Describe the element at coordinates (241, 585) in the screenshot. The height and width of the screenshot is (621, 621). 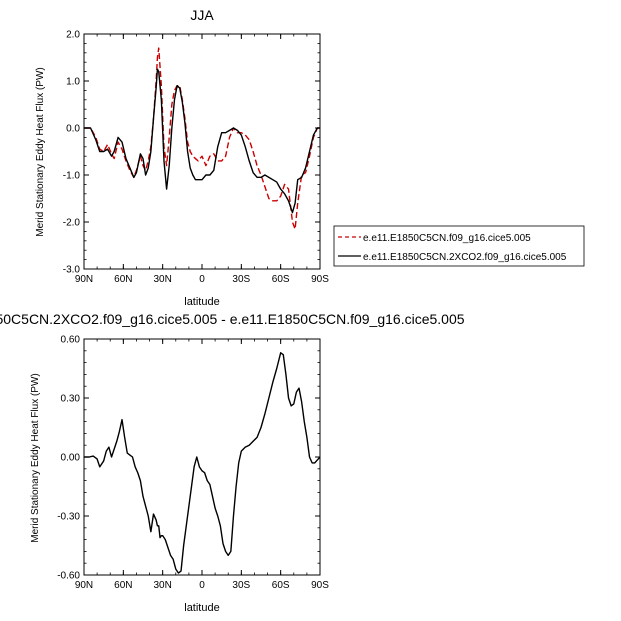
I see `bottom-xtick-label-4: 30S` at that location.